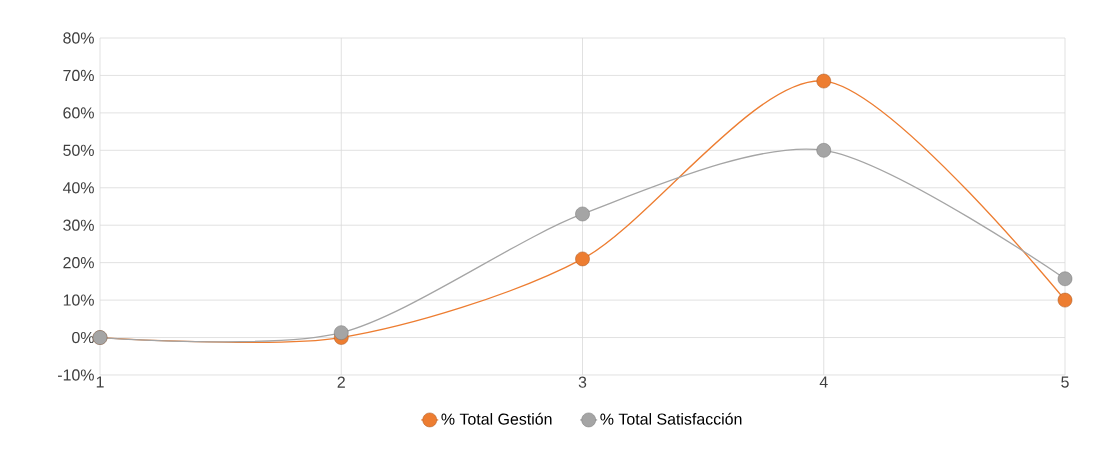 The width and height of the screenshot is (1096, 457). What do you see at coordinates (100, 382) in the screenshot?
I see `x-tick-label: 1` at bounding box center [100, 382].